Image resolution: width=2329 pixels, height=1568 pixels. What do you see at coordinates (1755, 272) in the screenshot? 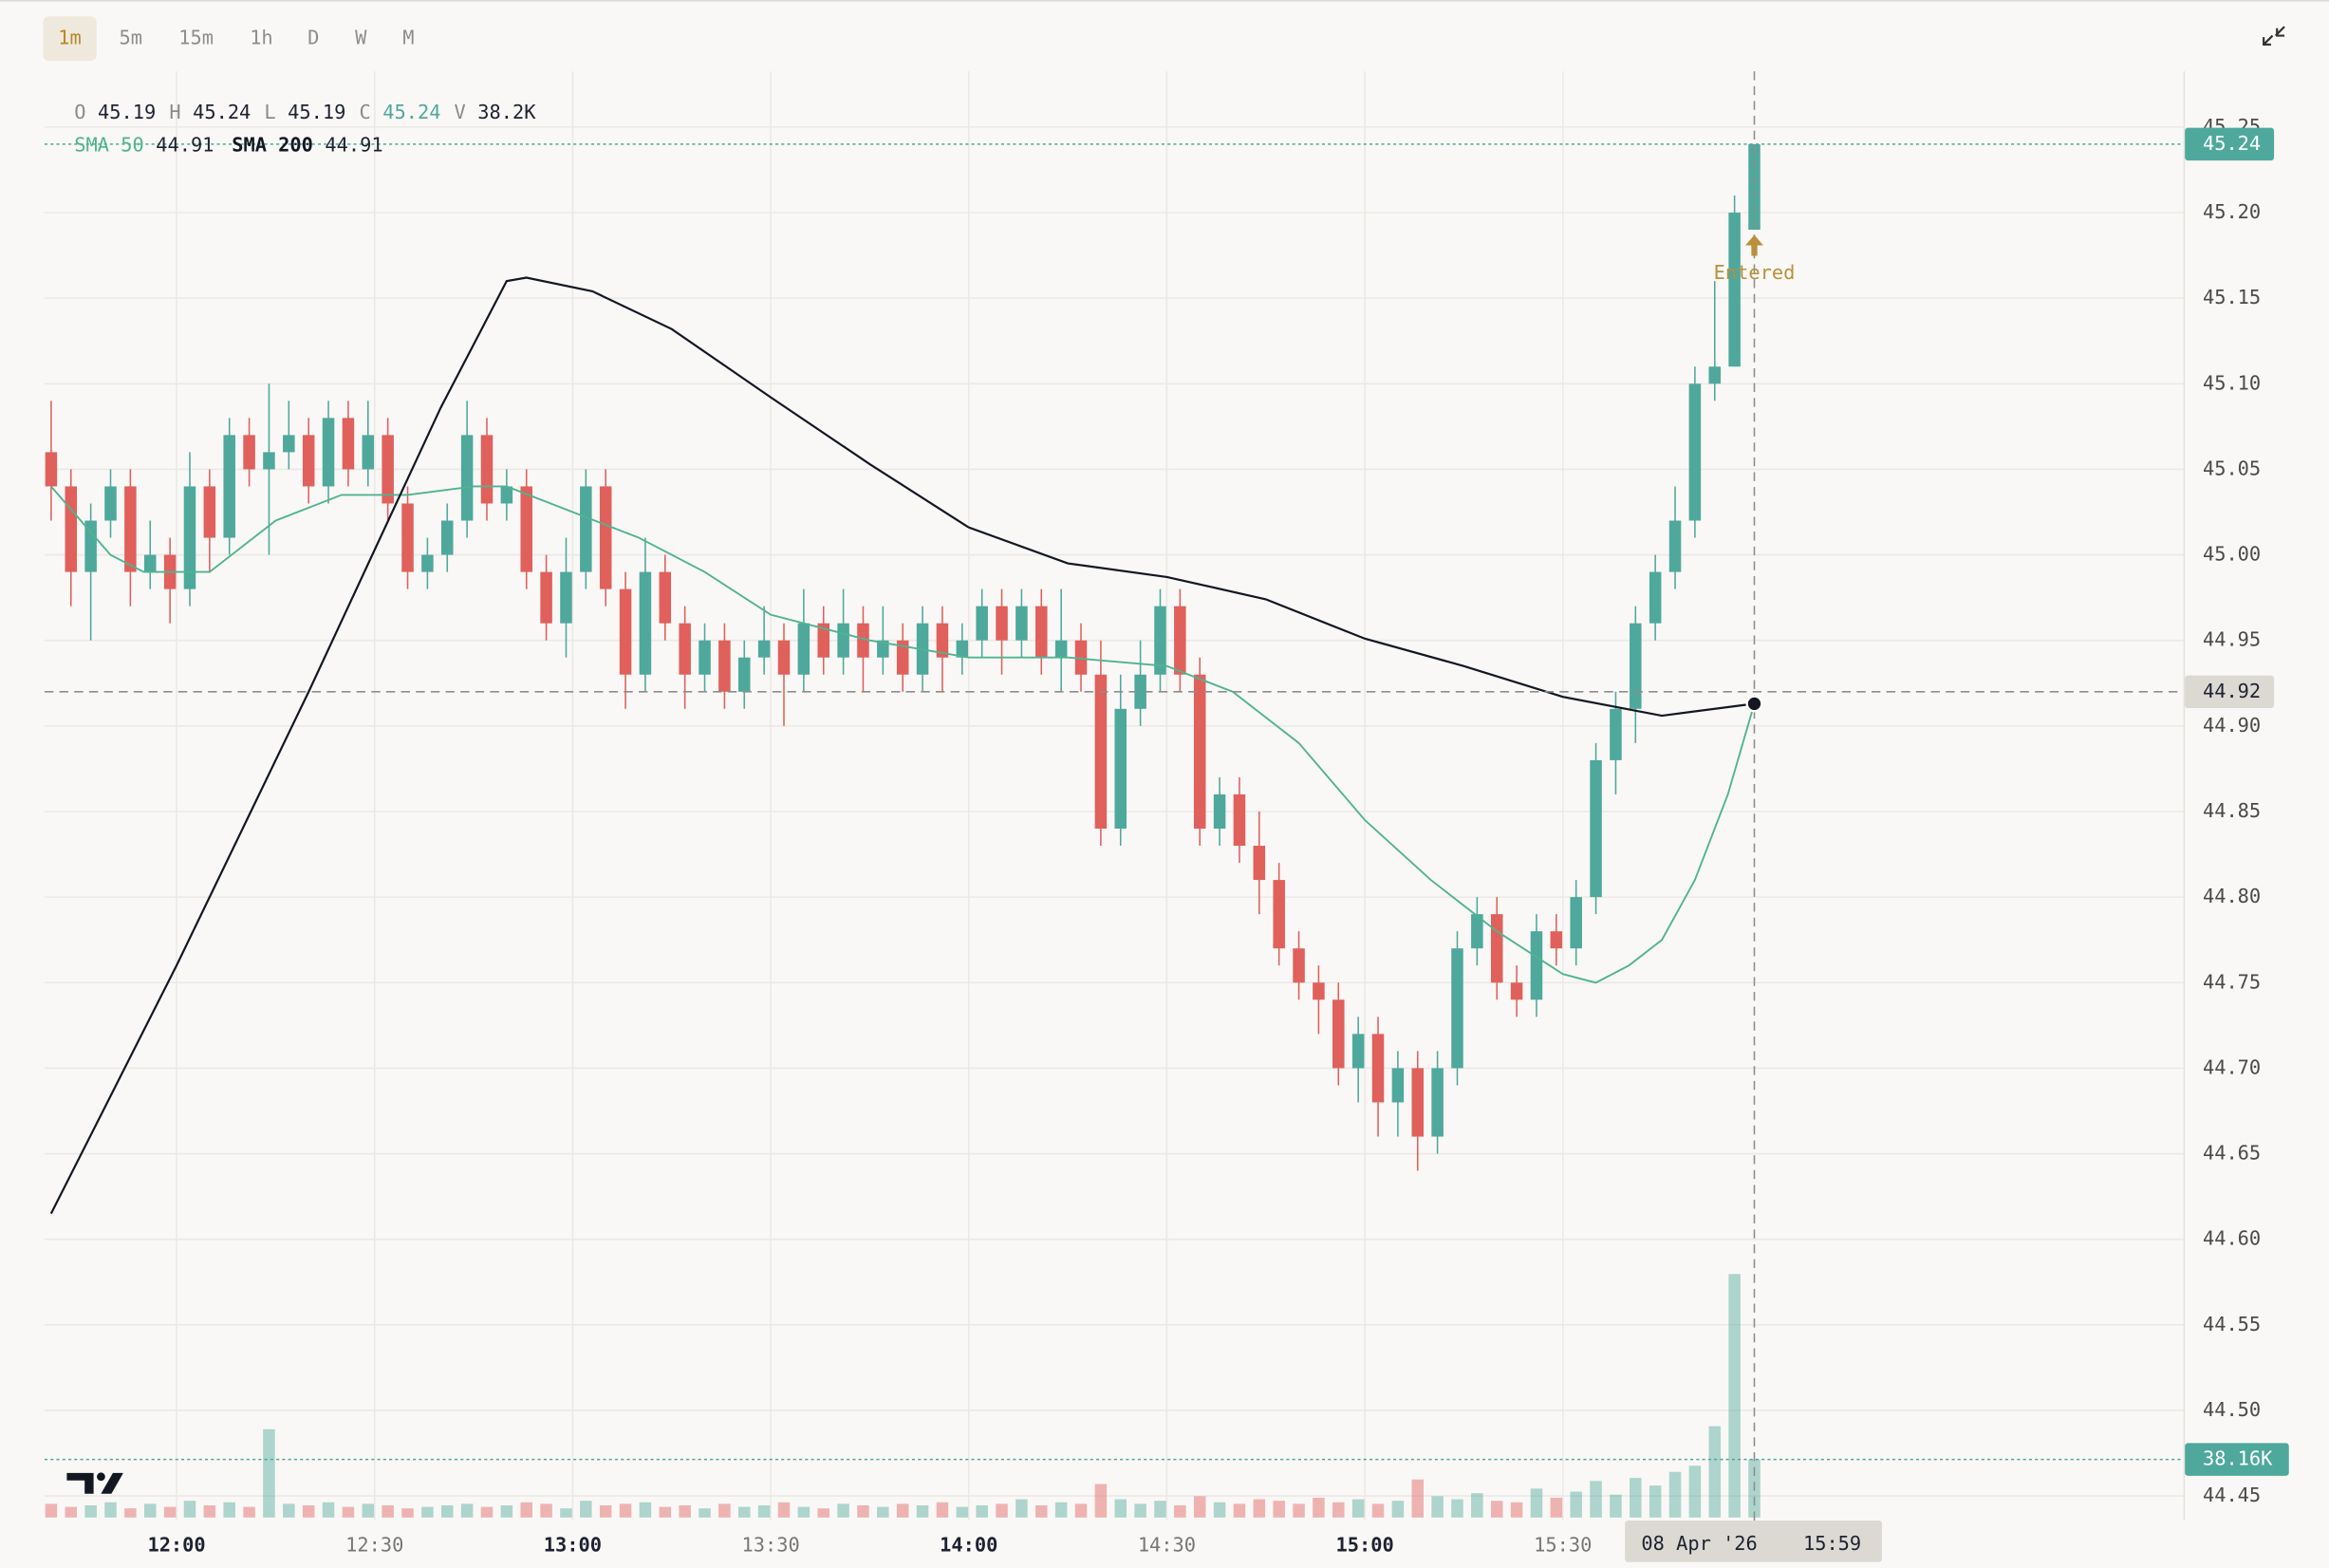
I see `annotation-label: Entered` at bounding box center [1755, 272].